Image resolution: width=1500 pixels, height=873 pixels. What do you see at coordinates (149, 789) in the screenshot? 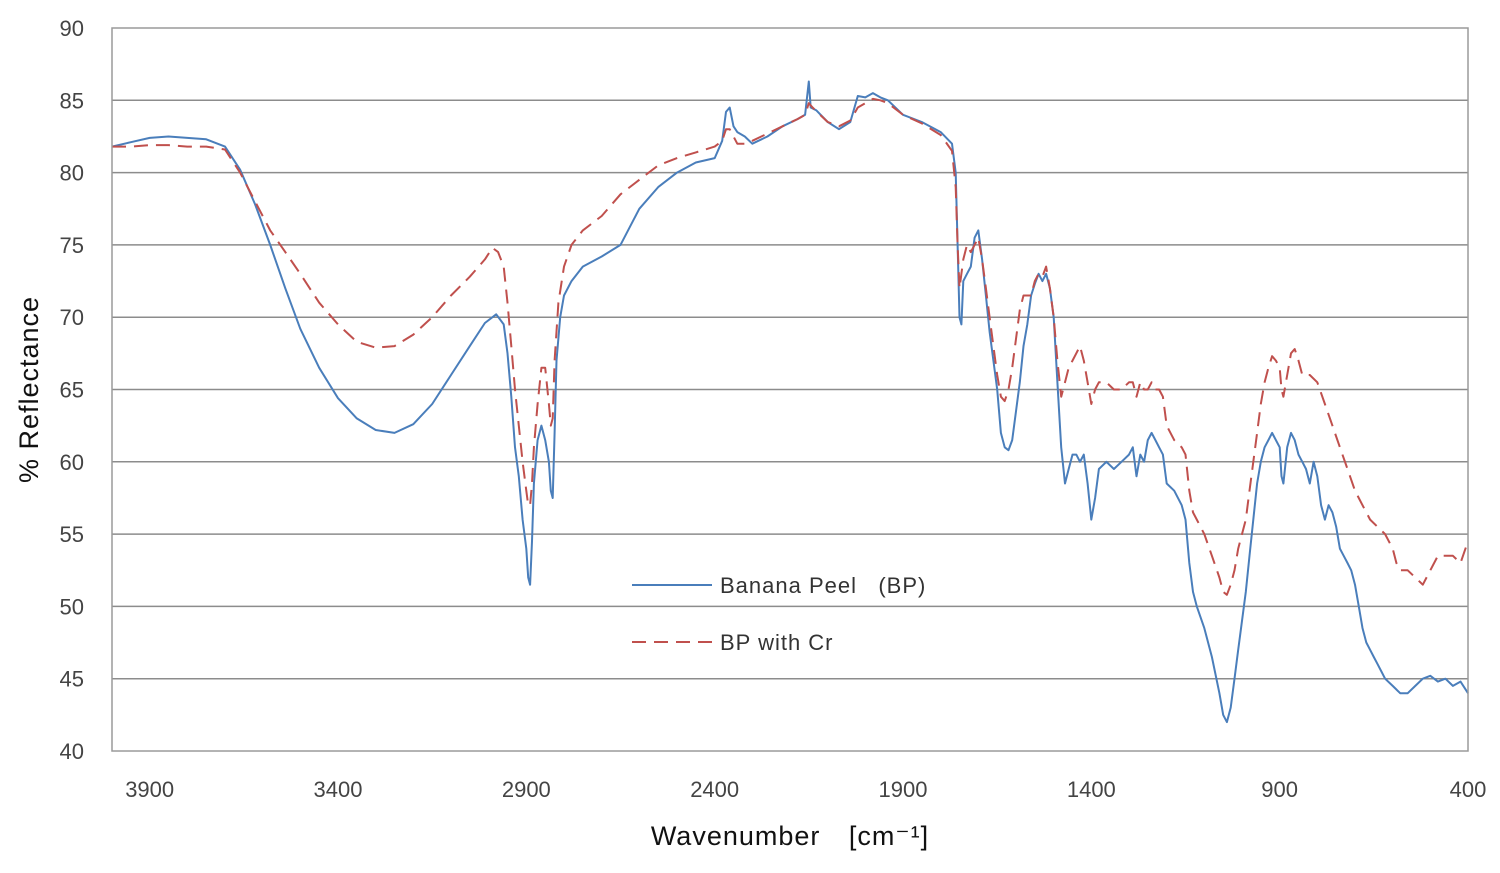
I see `x-tick-label-3900: 3900` at bounding box center [149, 789].